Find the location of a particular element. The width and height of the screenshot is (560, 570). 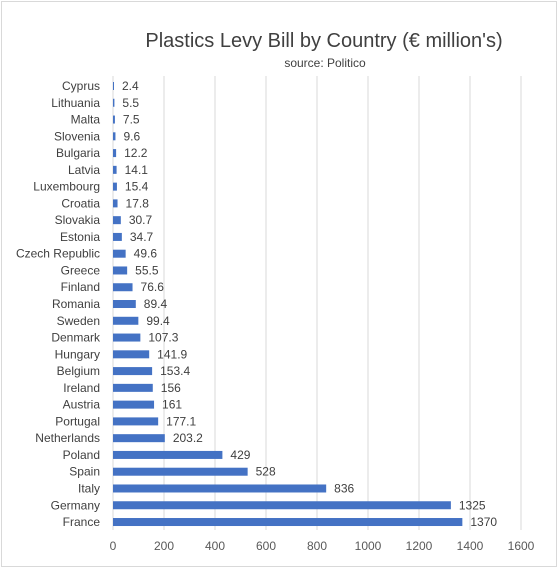

category-label: Denmark is located at coordinates (76, 338).